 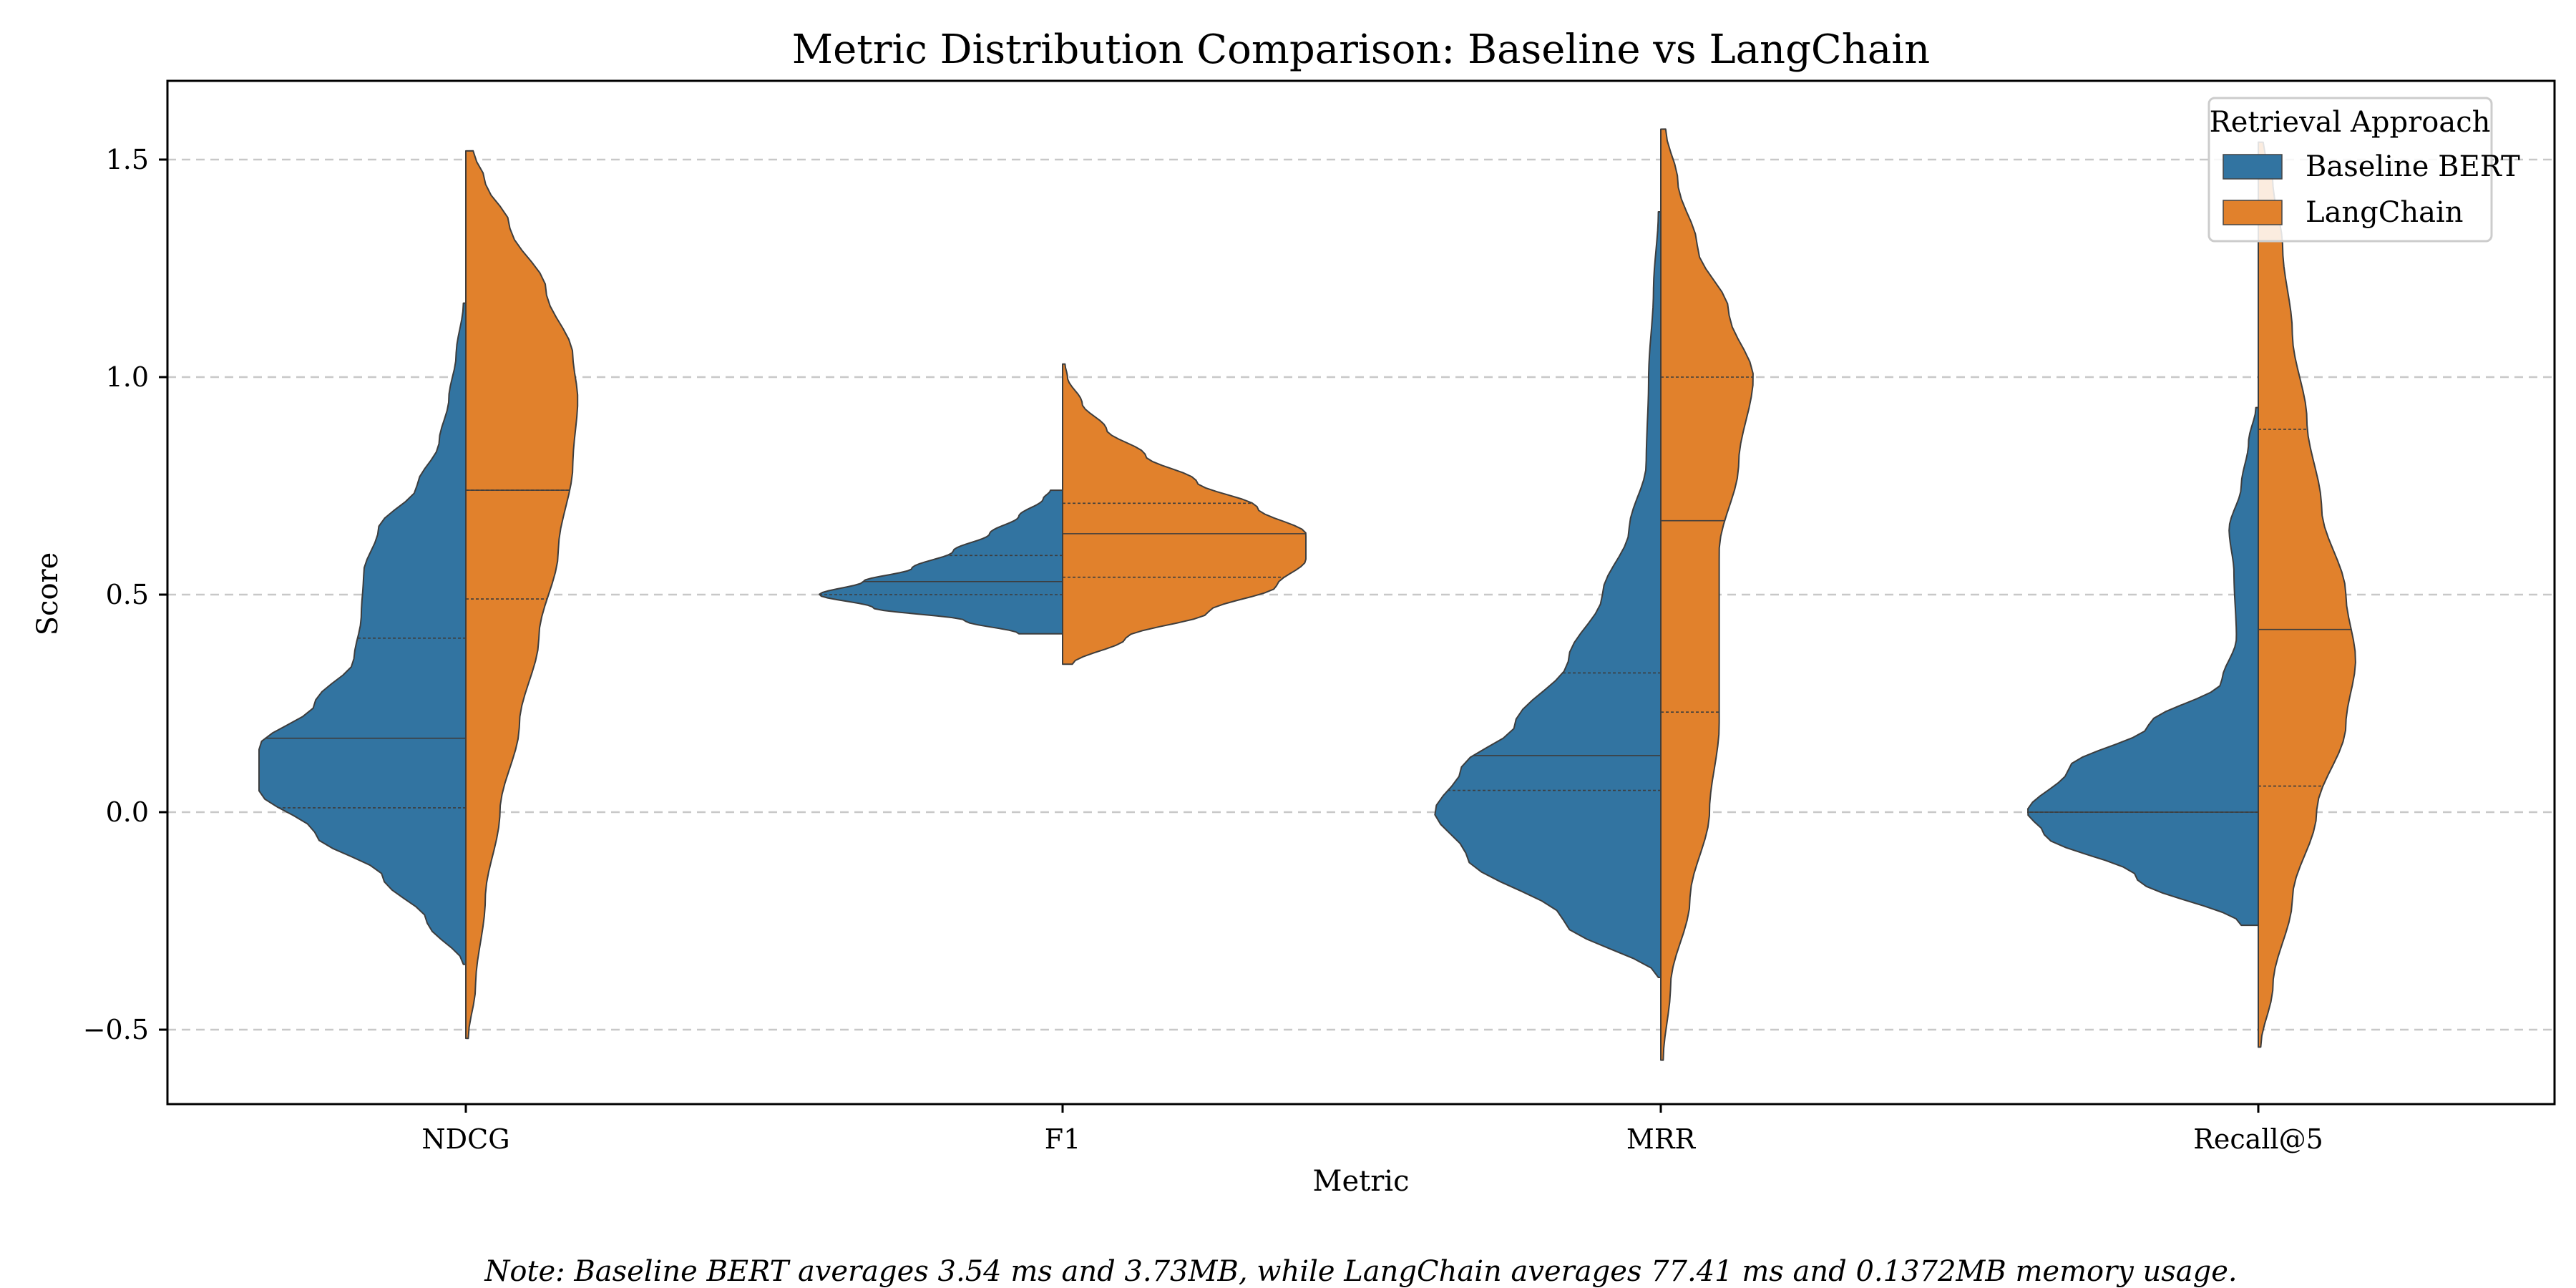 What do you see at coordinates (2413, 166) in the screenshot?
I see `legend-label-baseline-bert: Baseline BERT` at bounding box center [2413, 166].